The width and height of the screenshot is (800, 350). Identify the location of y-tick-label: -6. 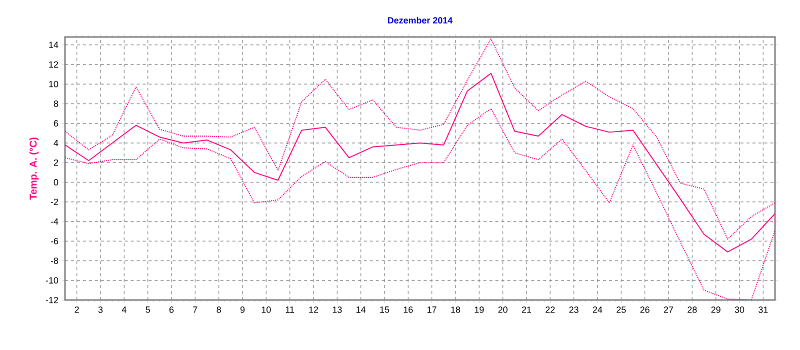
(54, 241).